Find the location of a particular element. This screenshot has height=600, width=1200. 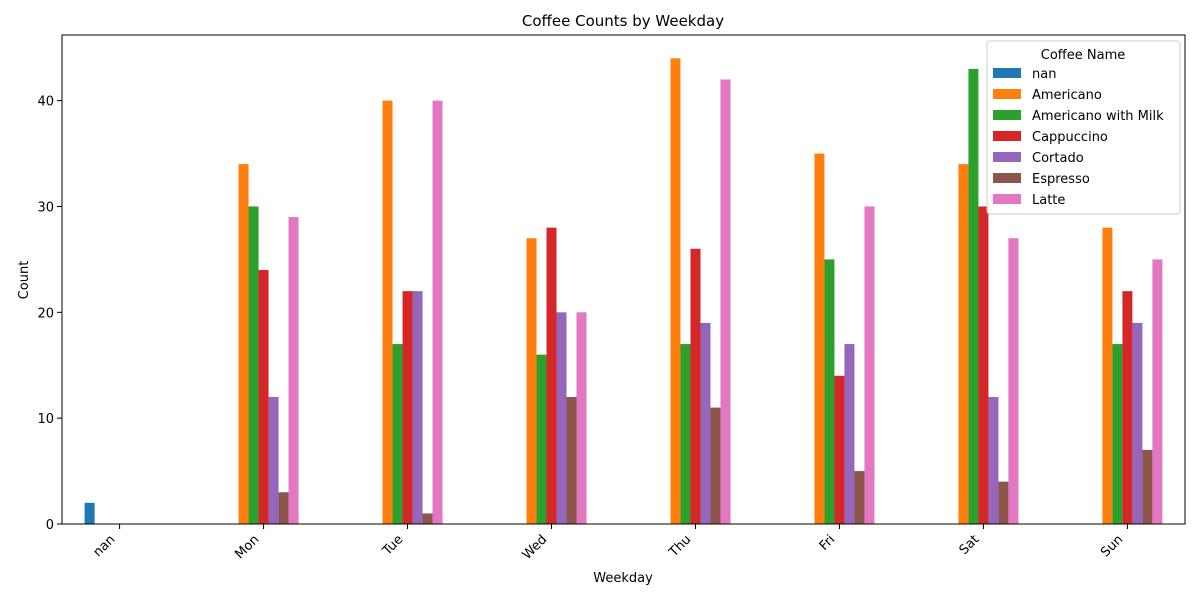

legend-title: Coffee Name is located at coordinates (1083, 55).